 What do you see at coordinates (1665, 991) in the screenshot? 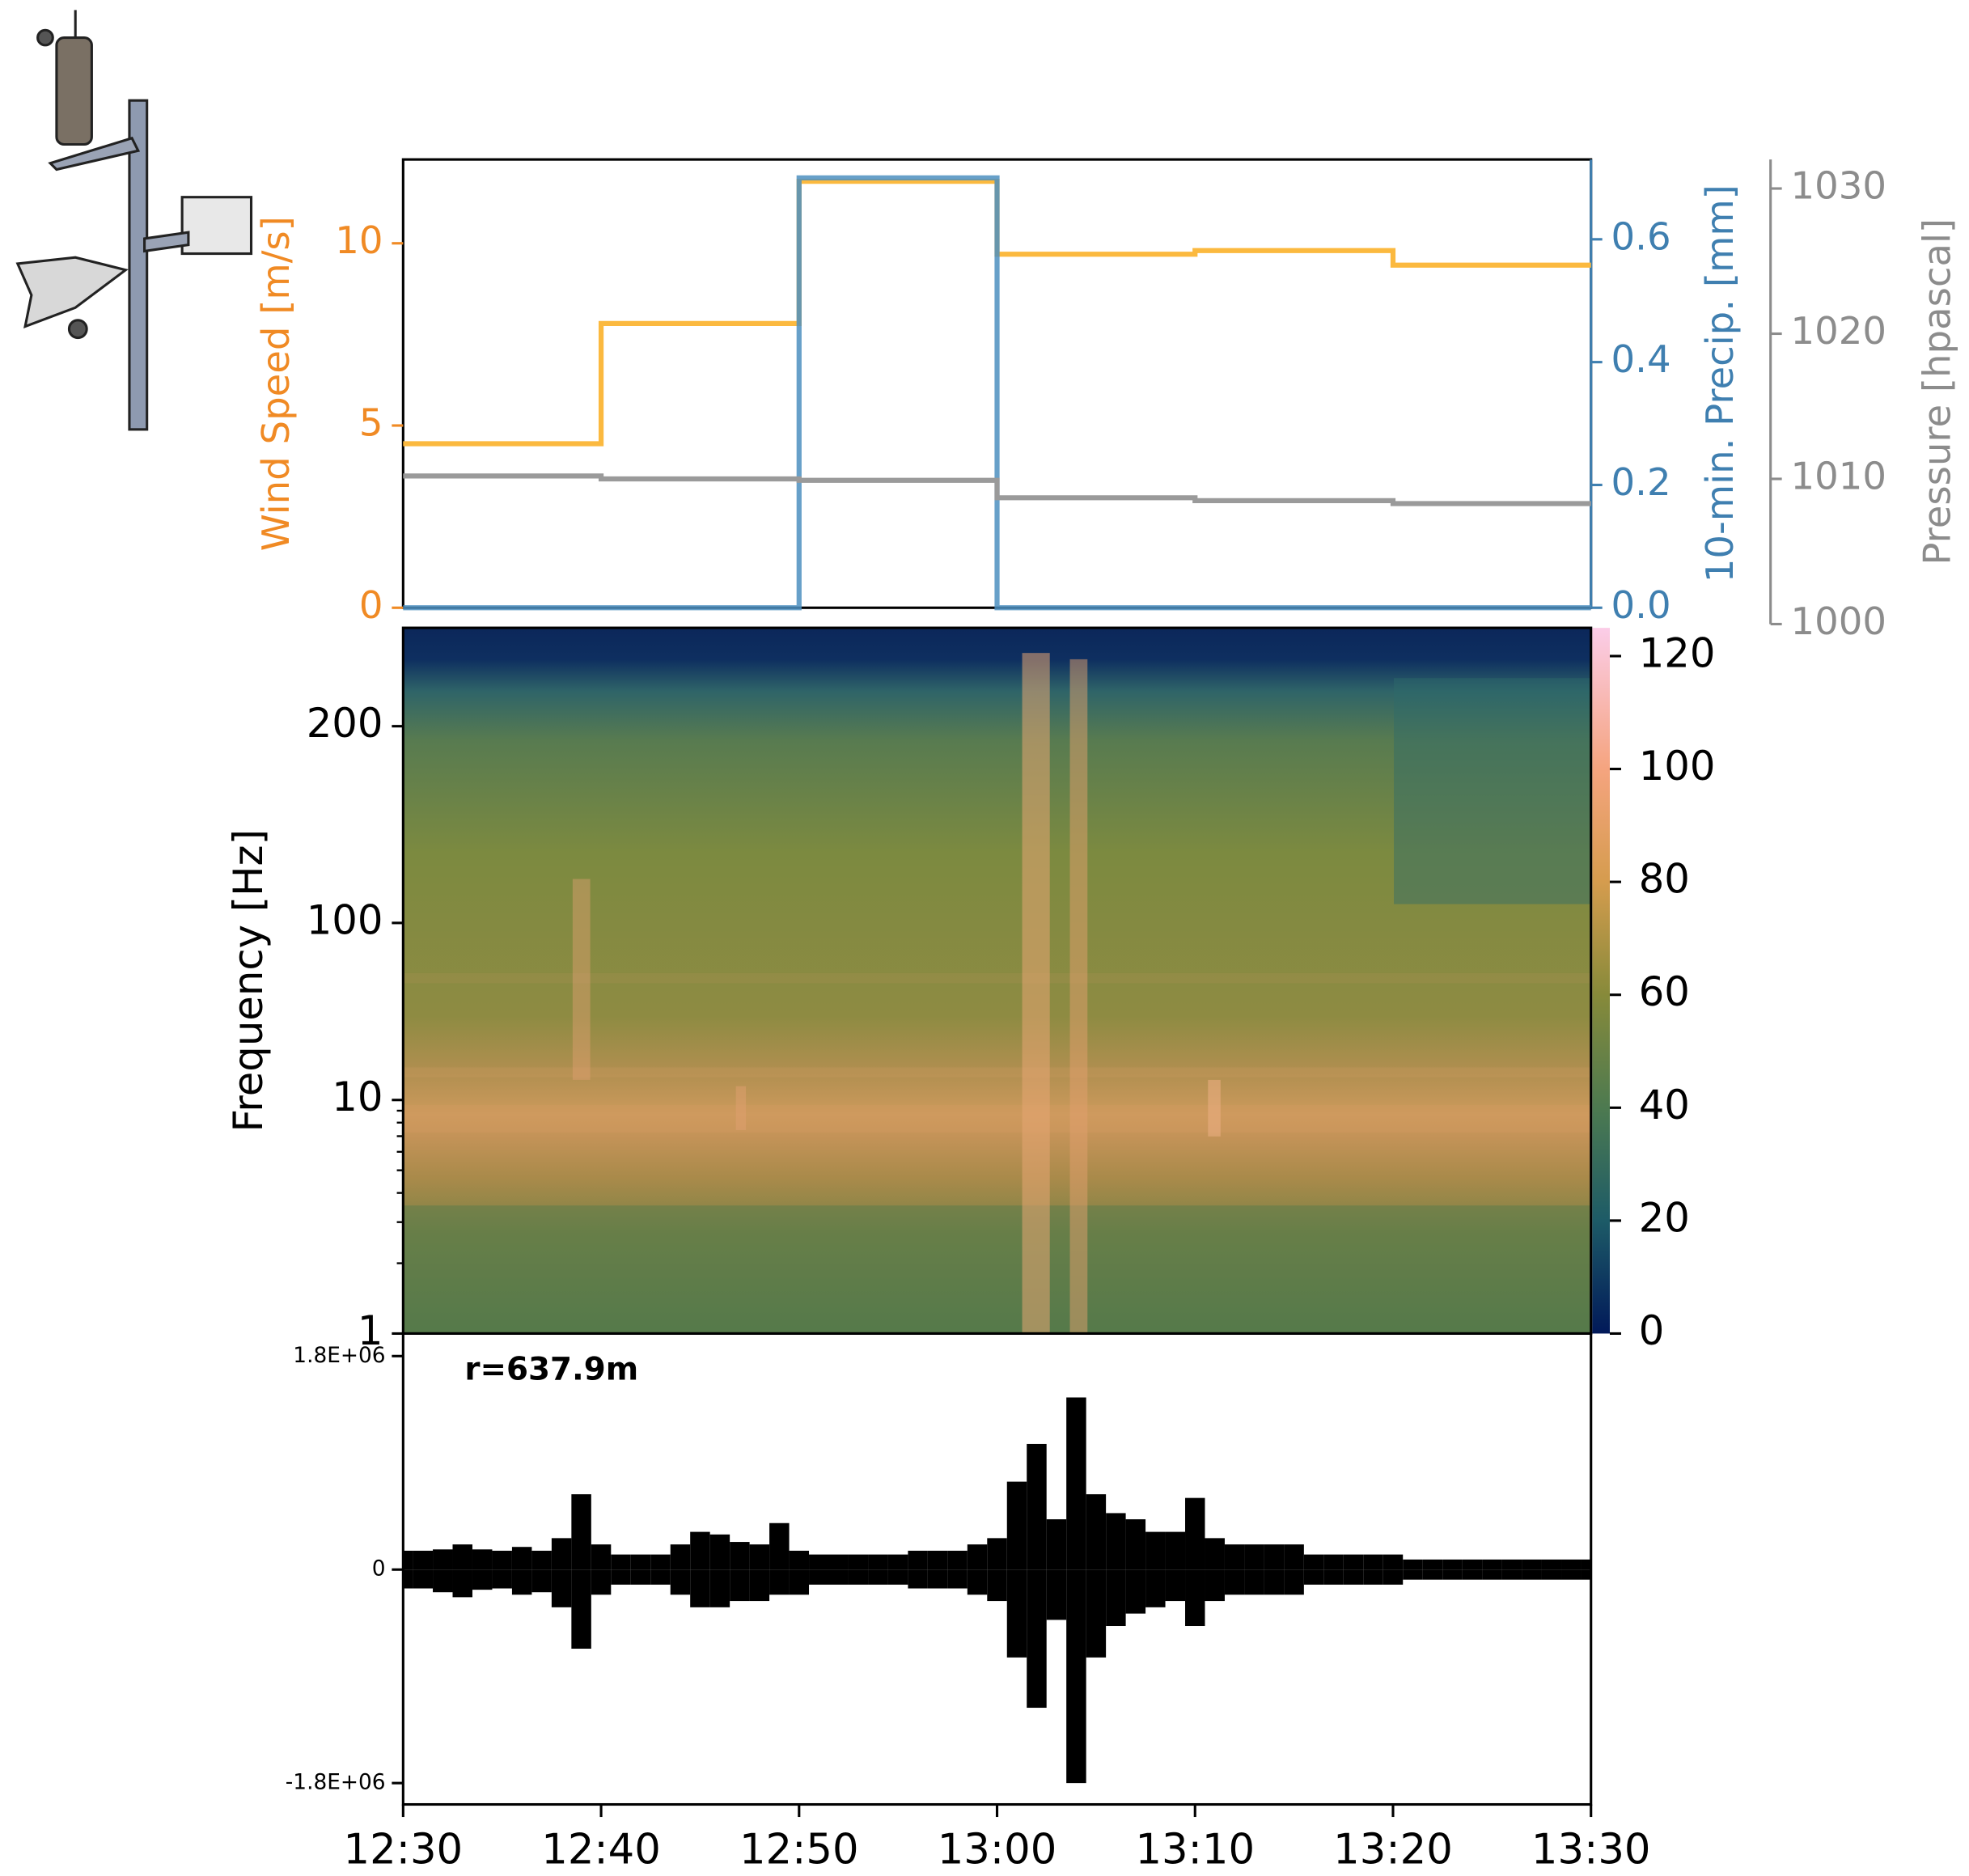
I see `colorbar-label: 60` at bounding box center [1665, 991].